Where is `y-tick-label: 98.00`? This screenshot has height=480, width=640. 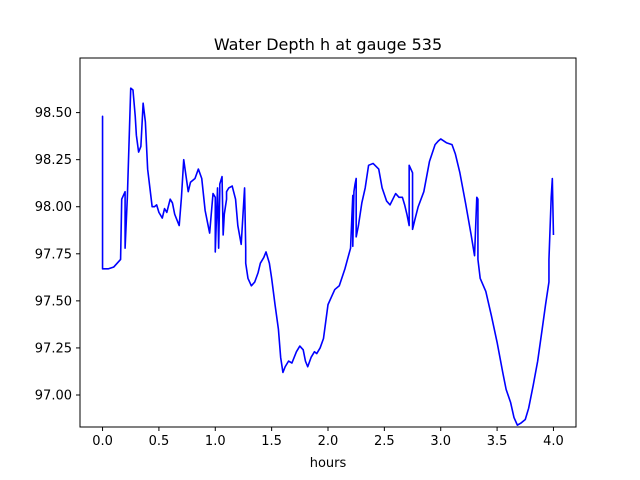
y-tick-label: 98.00 is located at coordinates (53, 207).